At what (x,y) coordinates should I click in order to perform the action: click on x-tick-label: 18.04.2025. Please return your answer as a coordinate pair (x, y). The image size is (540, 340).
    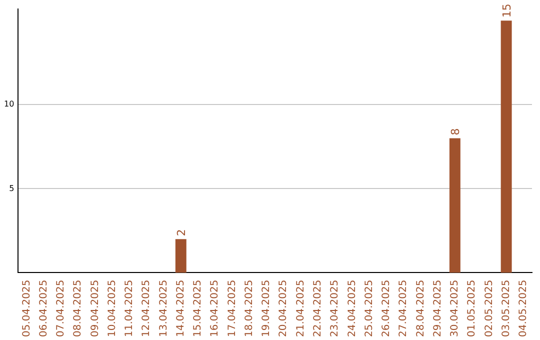
    Looking at the image, I should click on (249, 309).